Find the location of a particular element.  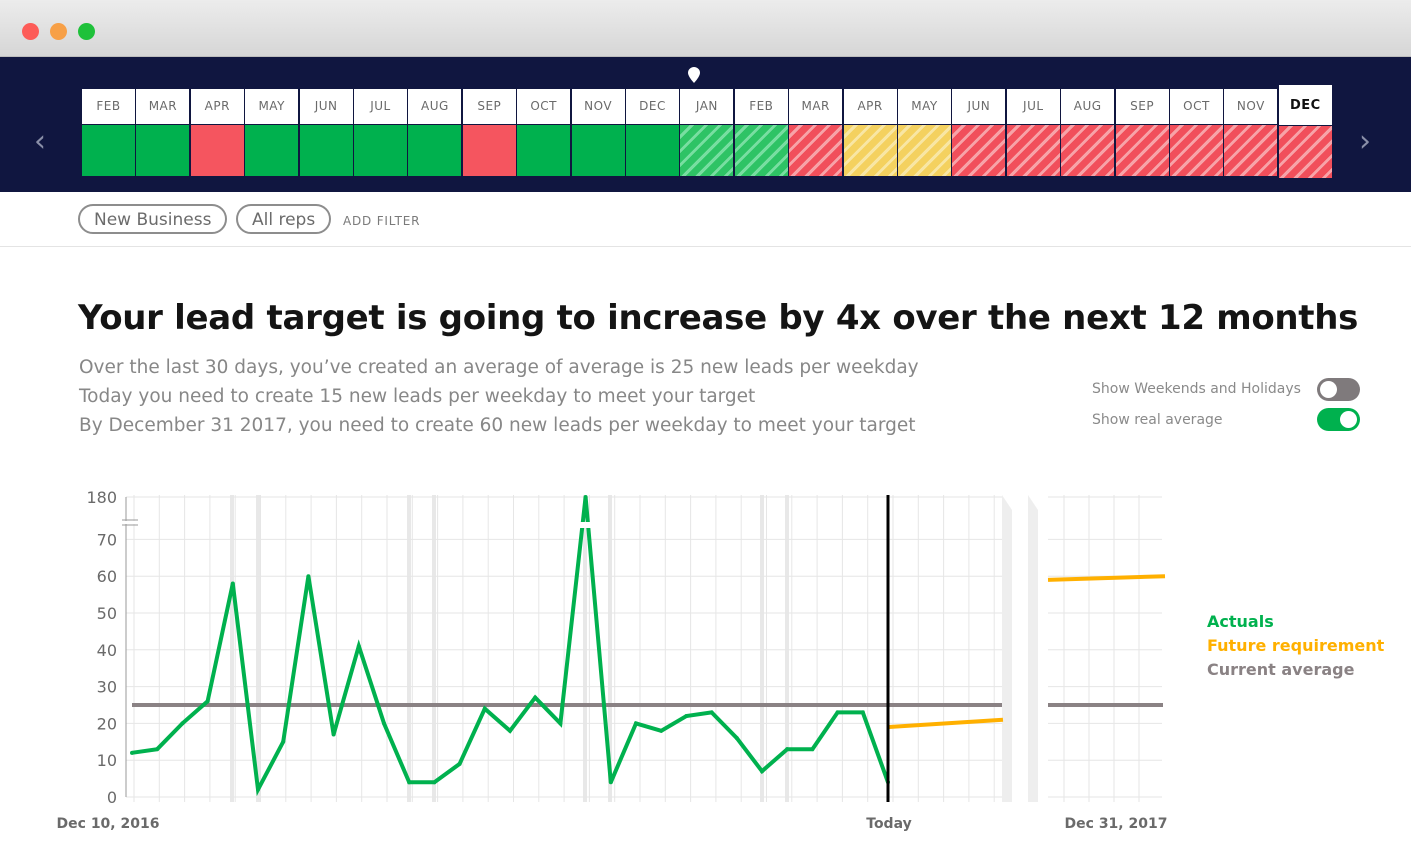

chevron-right-icon: › is located at coordinates (1365, 141).